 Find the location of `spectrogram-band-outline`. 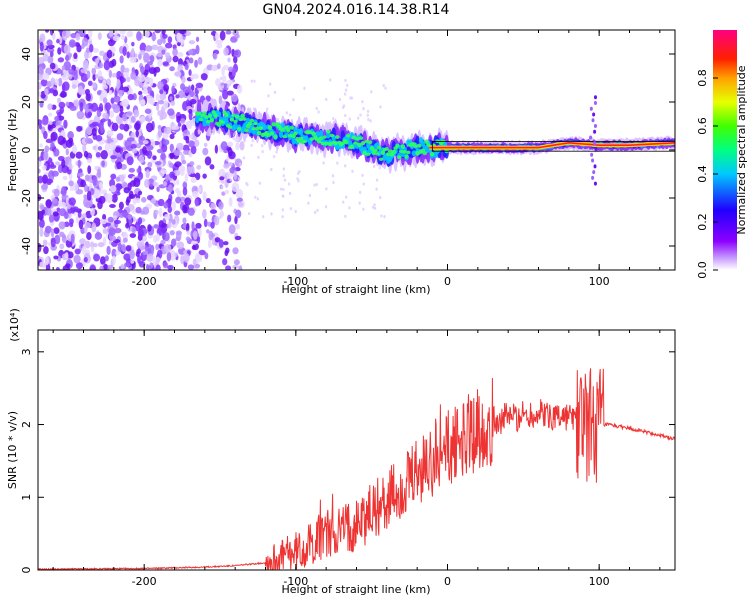

spectrogram-band-outline is located at coordinates (553, 146).